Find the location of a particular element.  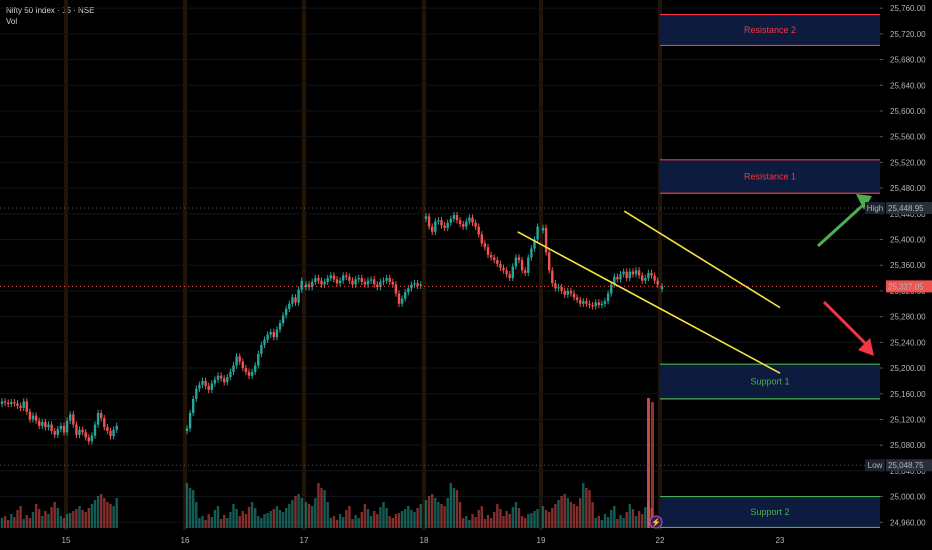

y-tick-label: 25,160.00 is located at coordinates (908, 394).